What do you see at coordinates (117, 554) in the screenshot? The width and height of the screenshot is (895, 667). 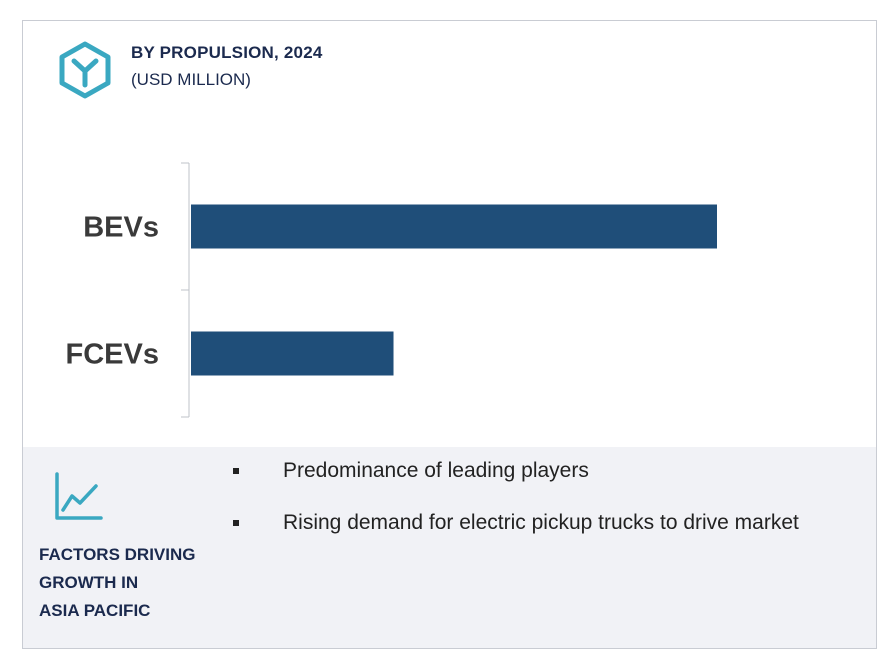 I see `factors-line: FACTORS DRIVING` at bounding box center [117, 554].